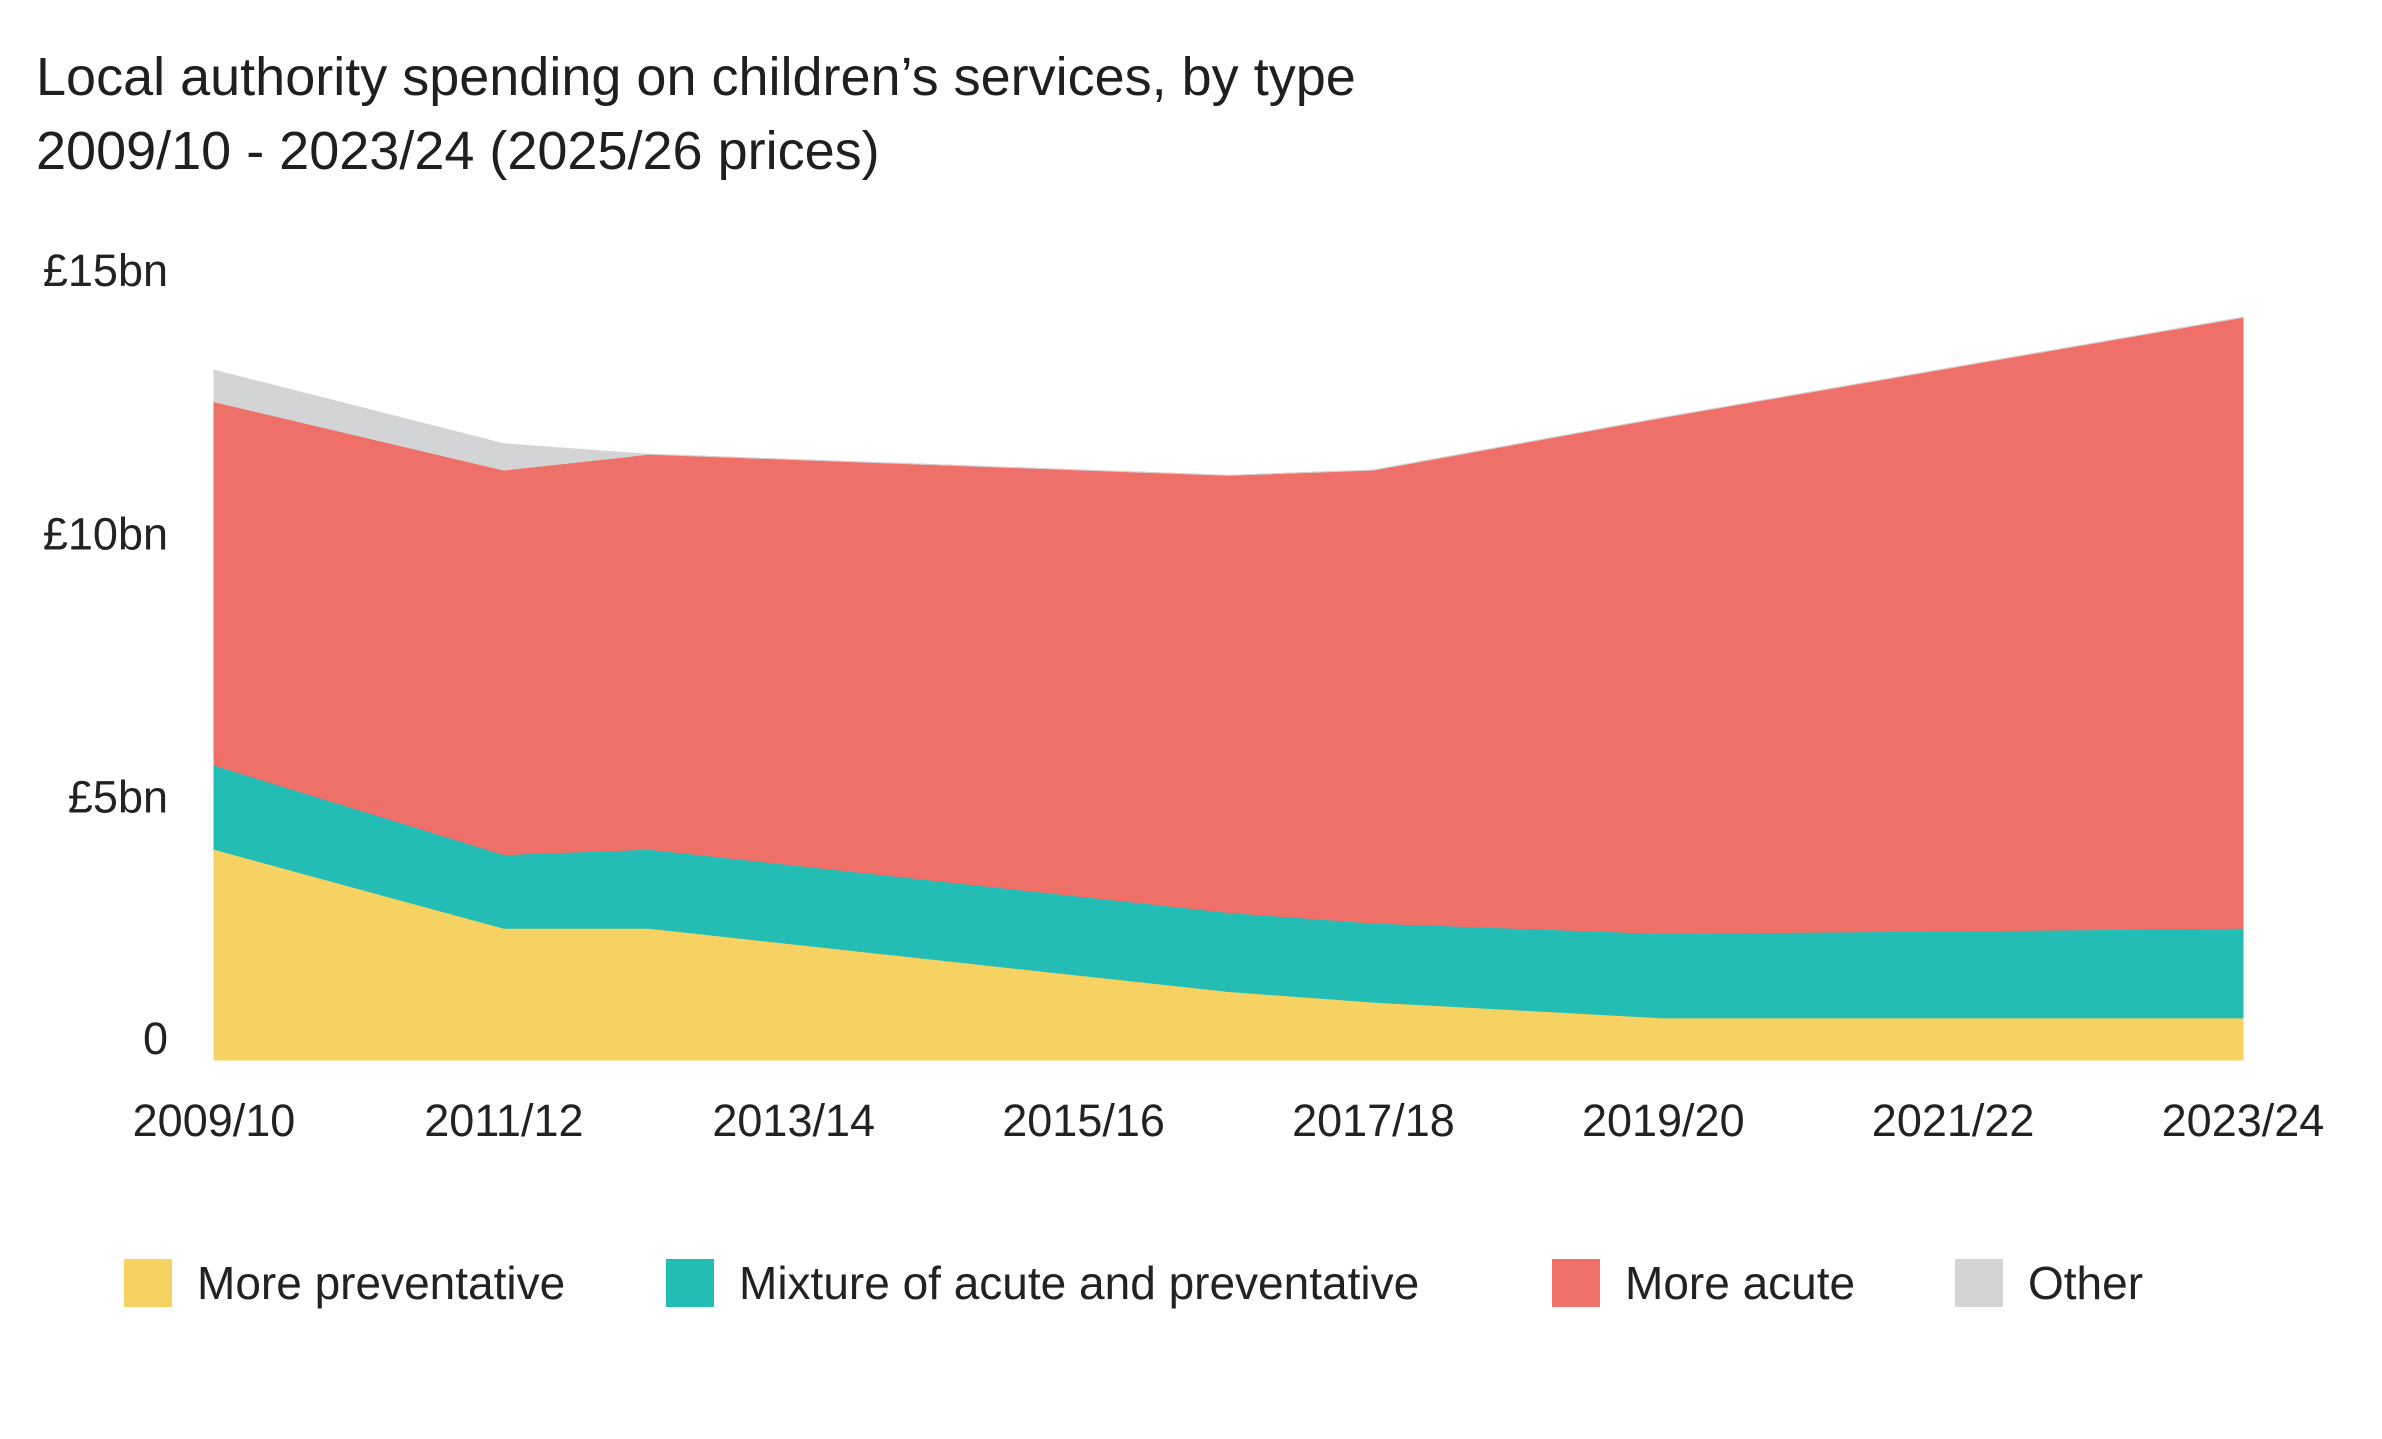 Image resolution: width=2382 pixels, height=1439 pixels. I want to click on y-tick-label: 0, so click(155, 1038).